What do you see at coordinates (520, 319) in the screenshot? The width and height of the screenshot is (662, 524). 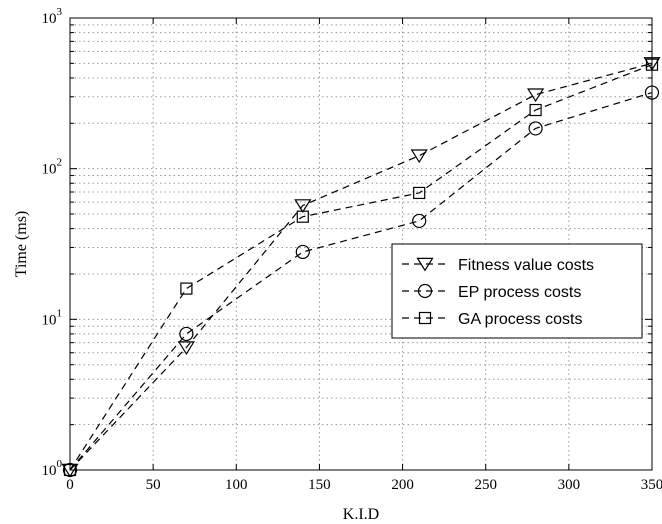 I see `legend-label: GA process costs` at bounding box center [520, 319].